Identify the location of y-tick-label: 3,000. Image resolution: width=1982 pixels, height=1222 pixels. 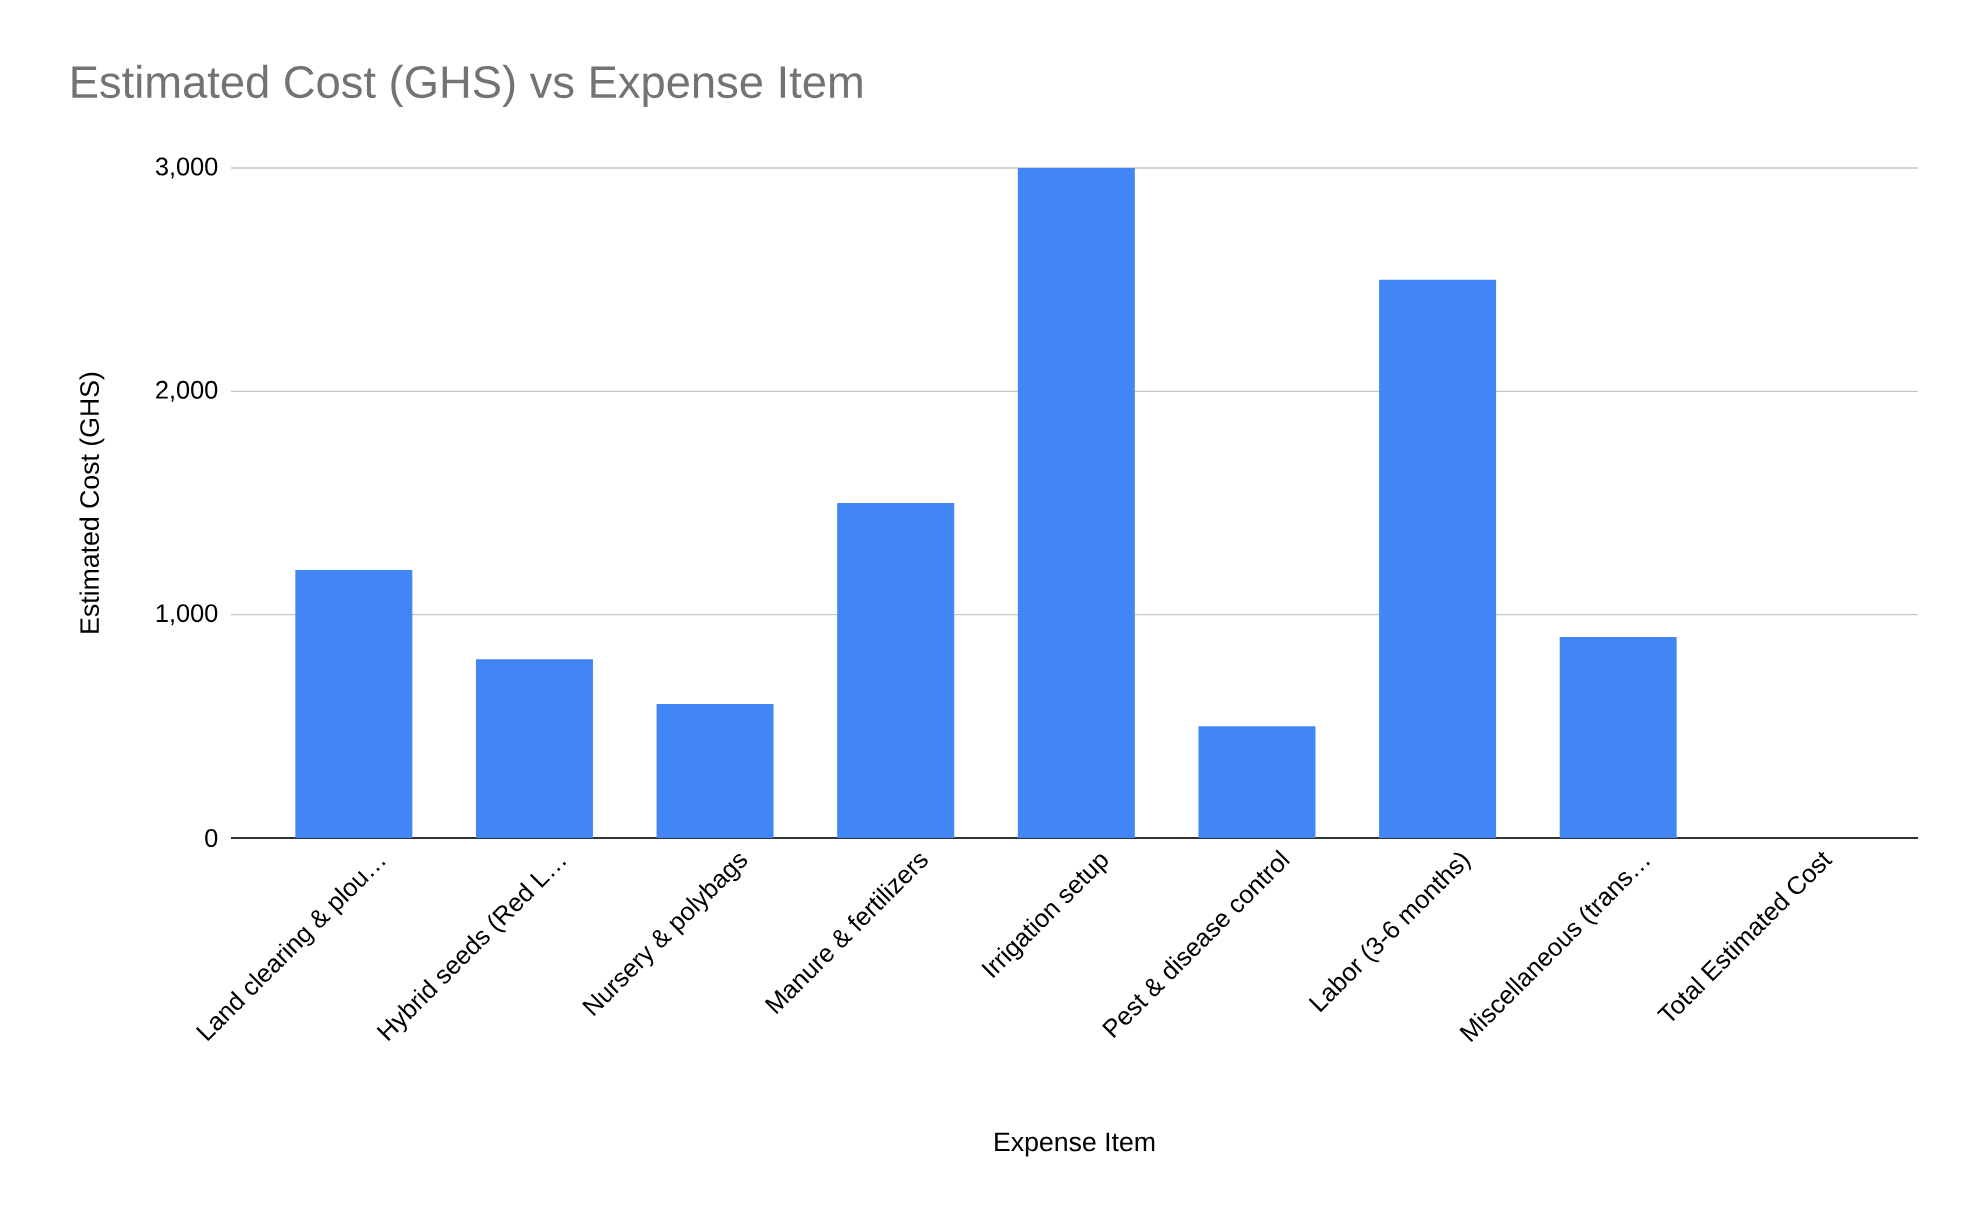
(186, 168).